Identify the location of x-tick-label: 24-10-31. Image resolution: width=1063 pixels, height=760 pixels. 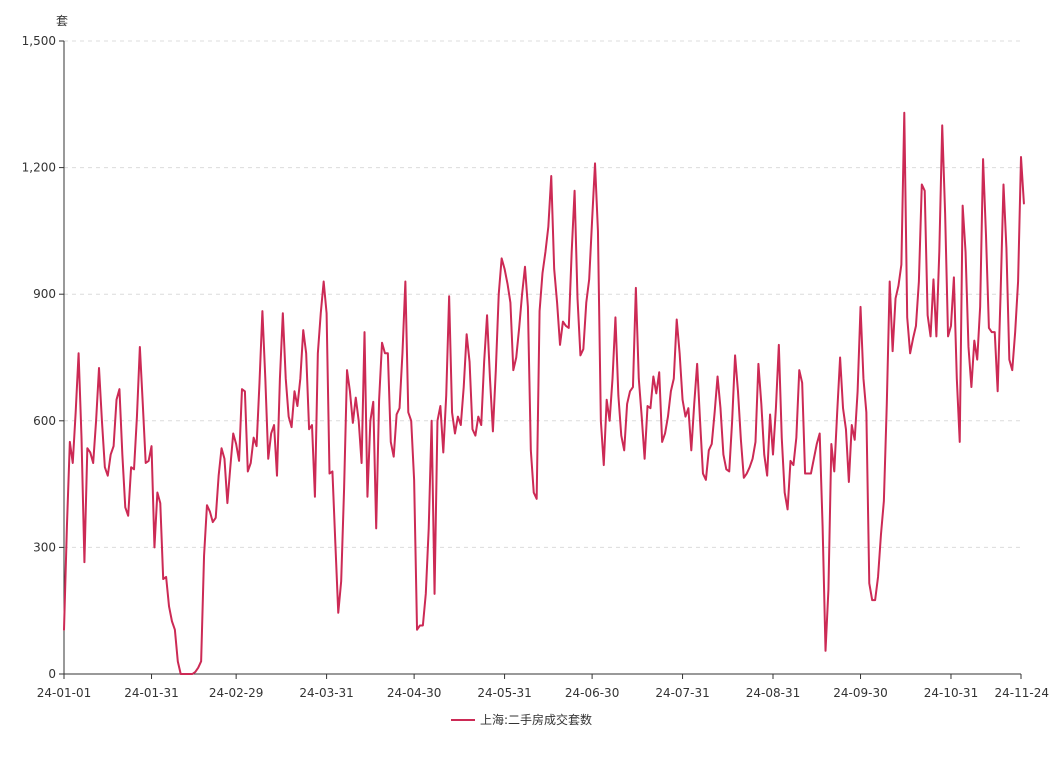
(951, 693).